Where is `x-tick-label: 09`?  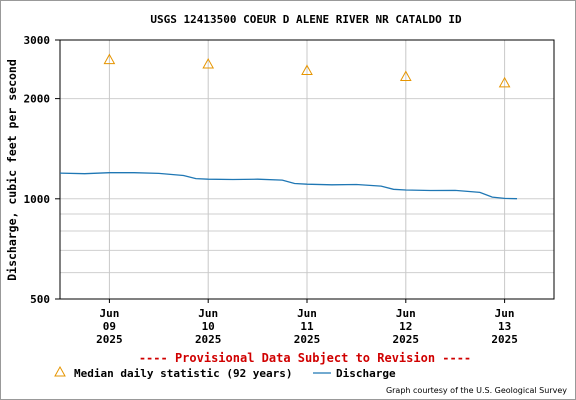 x-tick-label: 09 is located at coordinates (109, 326).